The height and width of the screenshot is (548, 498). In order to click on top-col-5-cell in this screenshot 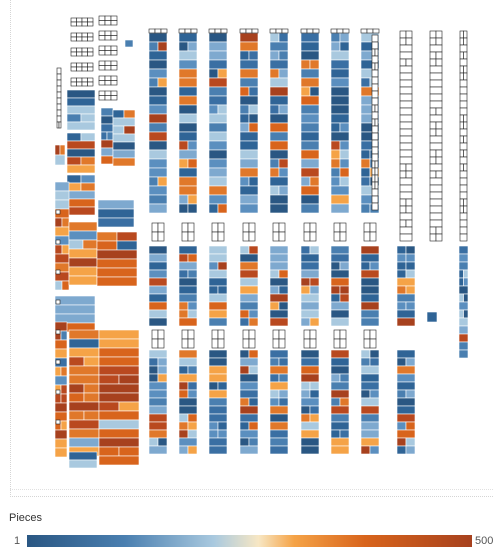, I will do `click(305, 91)`.